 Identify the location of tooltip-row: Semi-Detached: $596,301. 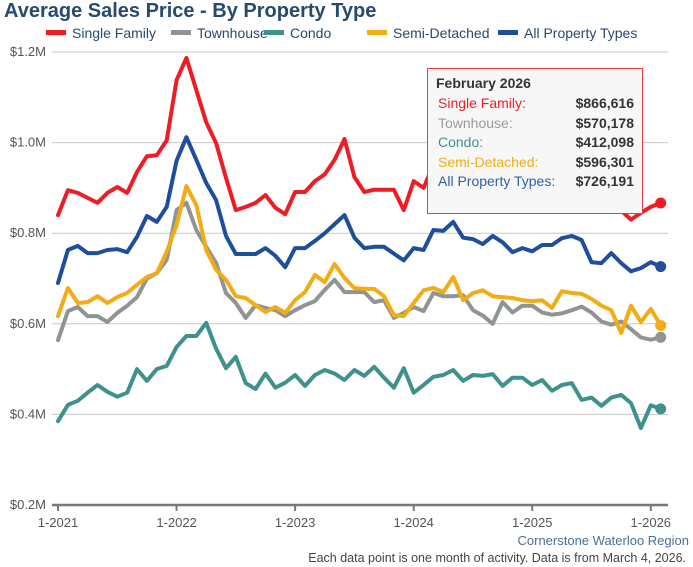
(535, 163).